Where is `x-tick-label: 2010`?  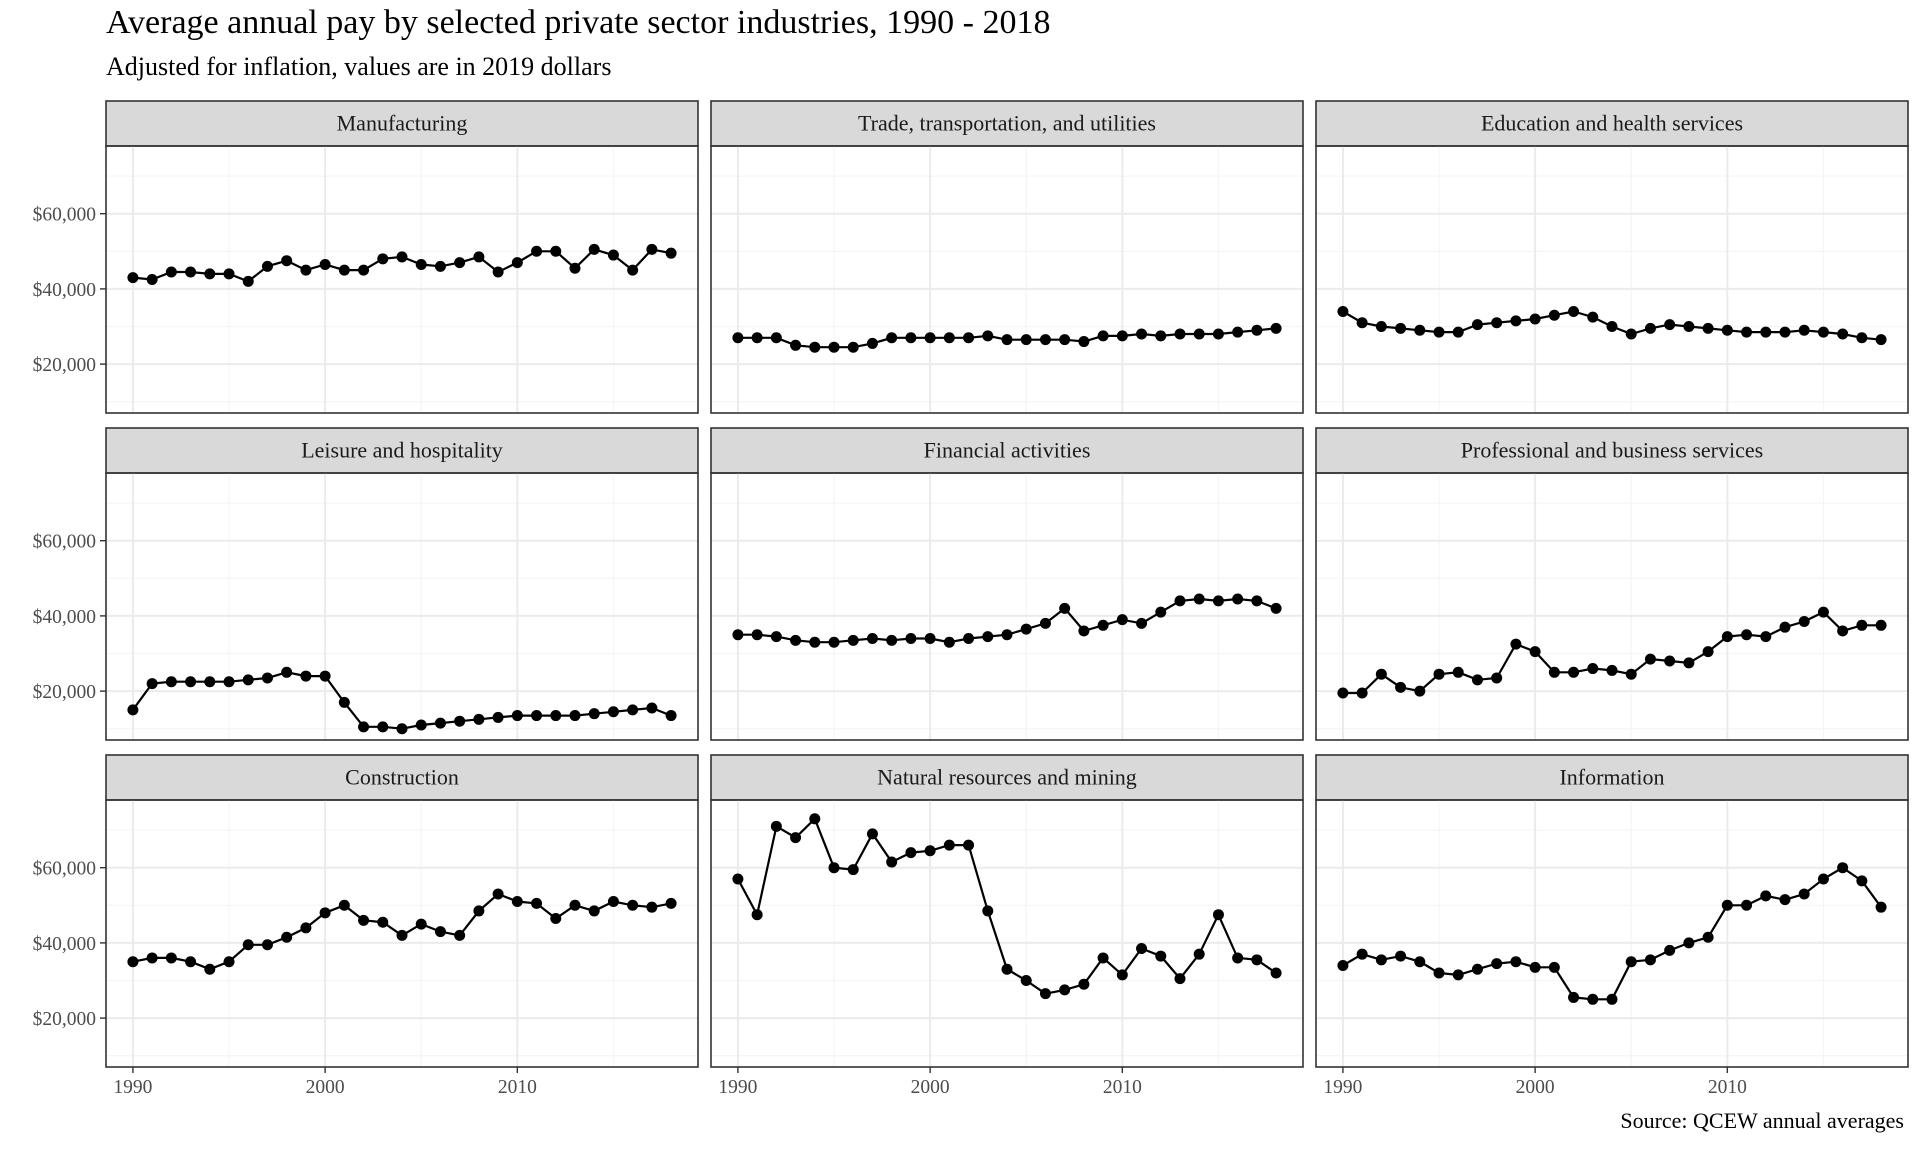 x-tick-label: 2010 is located at coordinates (1122, 1087).